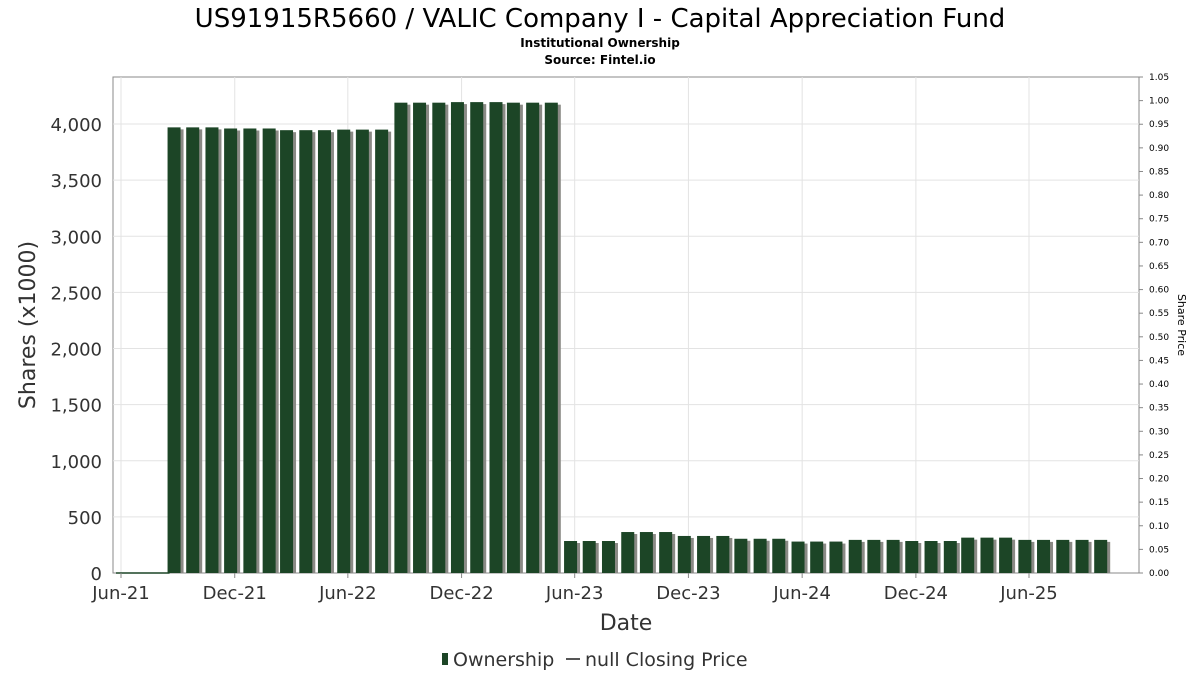 The height and width of the screenshot is (675, 1200). Describe the element at coordinates (461, 593) in the screenshot. I see `x-tick-label: Dec-22` at that location.